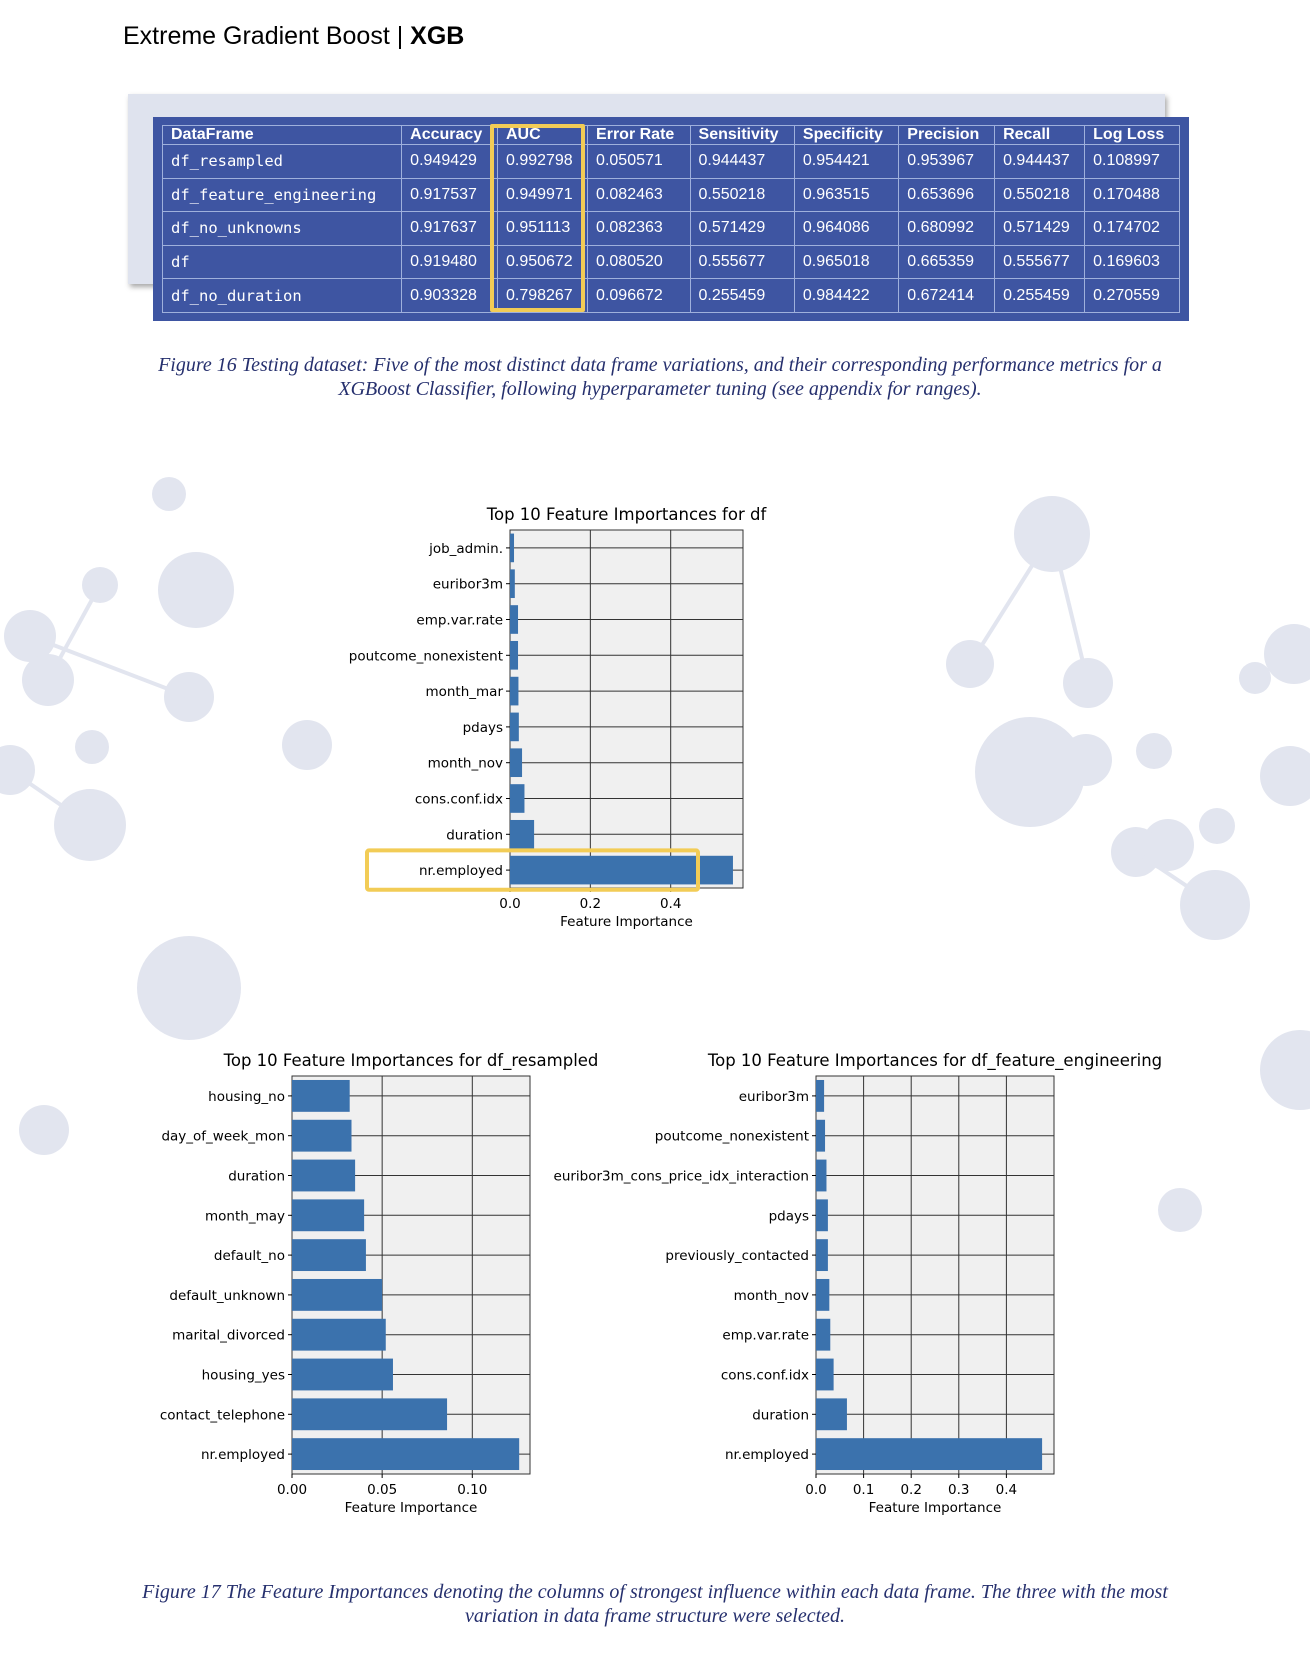 The width and height of the screenshot is (1310, 1680). I want to click on bar-poutcome-nonexistent, so click(821, 1135).